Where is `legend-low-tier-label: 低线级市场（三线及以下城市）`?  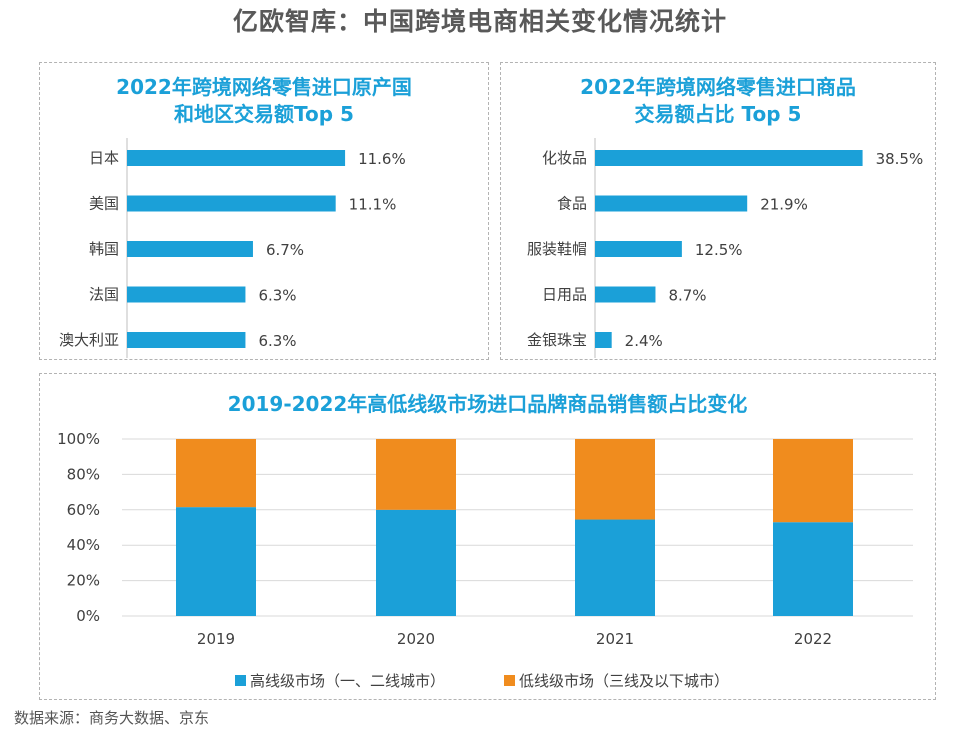
legend-low-tier-label: 低线级市场（三线及以下城市） is located at coordinates (624, 681).